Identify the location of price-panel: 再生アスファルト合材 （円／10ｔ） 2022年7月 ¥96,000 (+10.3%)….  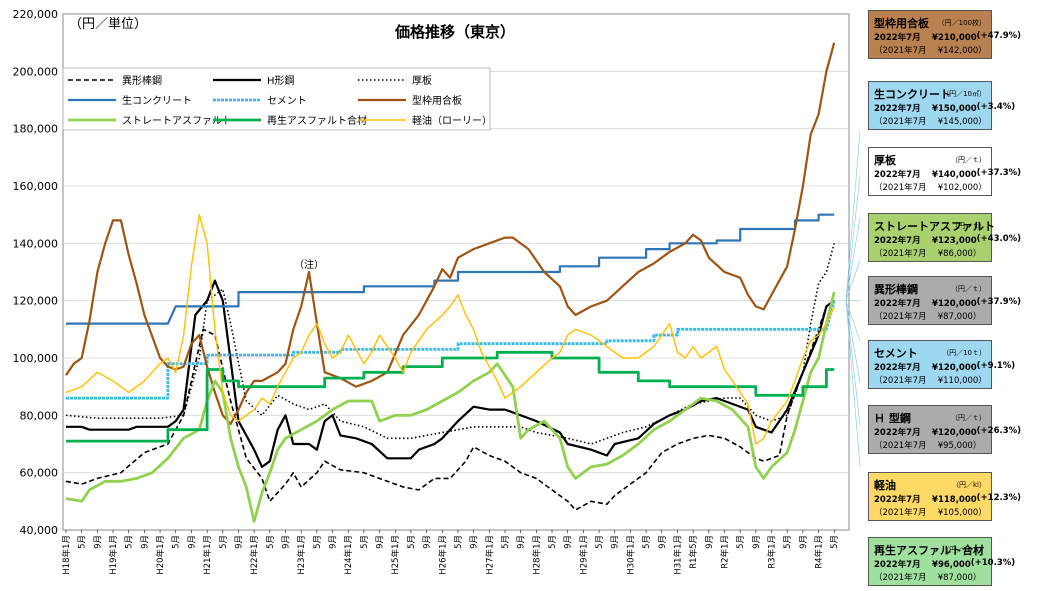
(941, 561).